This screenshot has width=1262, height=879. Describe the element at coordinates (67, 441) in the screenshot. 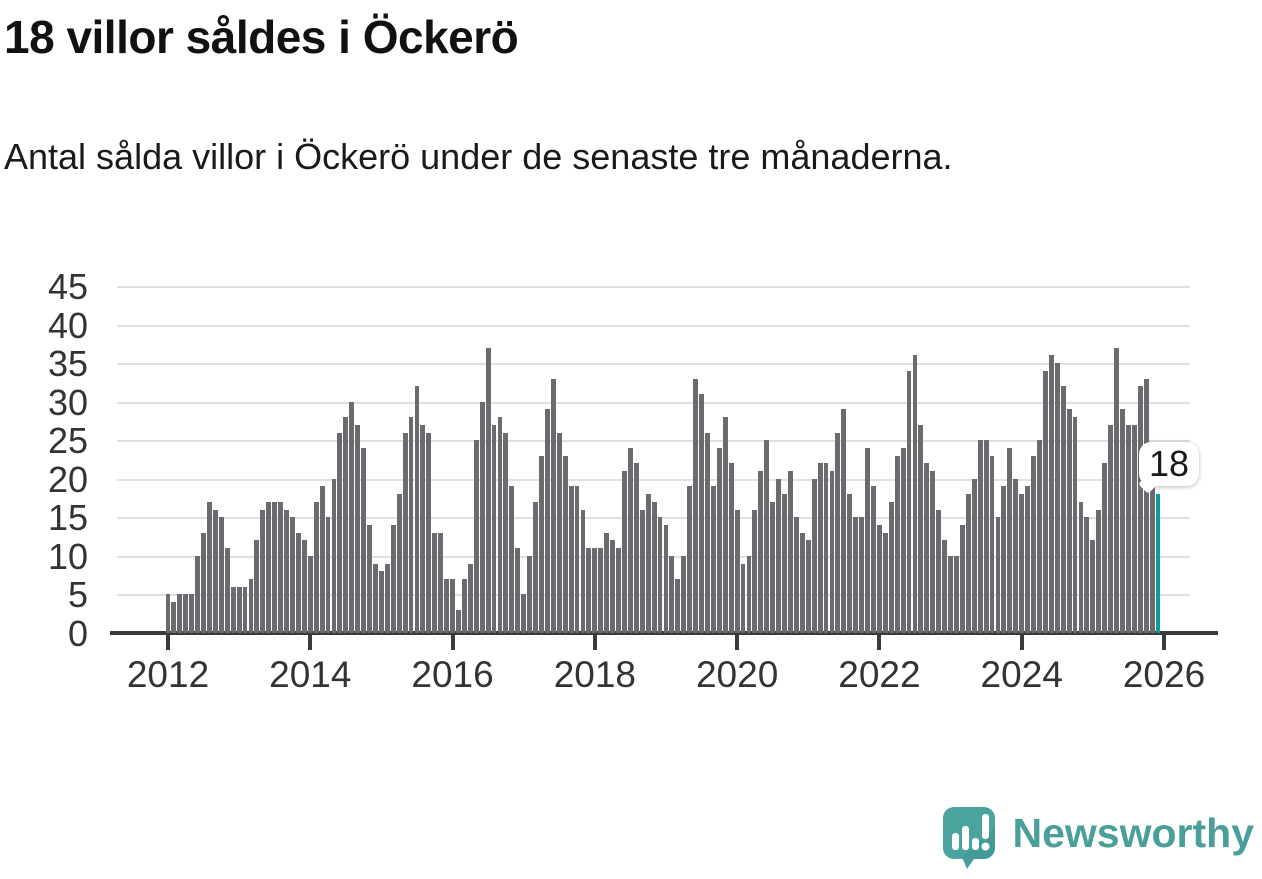

I see `y-tick-label: 25` at that location.